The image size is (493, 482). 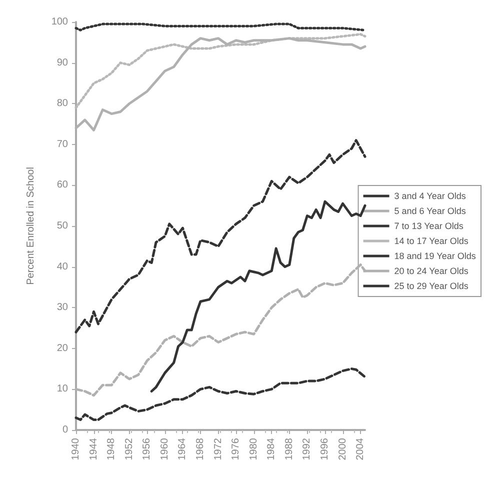 What do you see at coordinates (62, 104) in the screenshot?
I see `y-tick-label: 80` at bounding box center [62, 104].